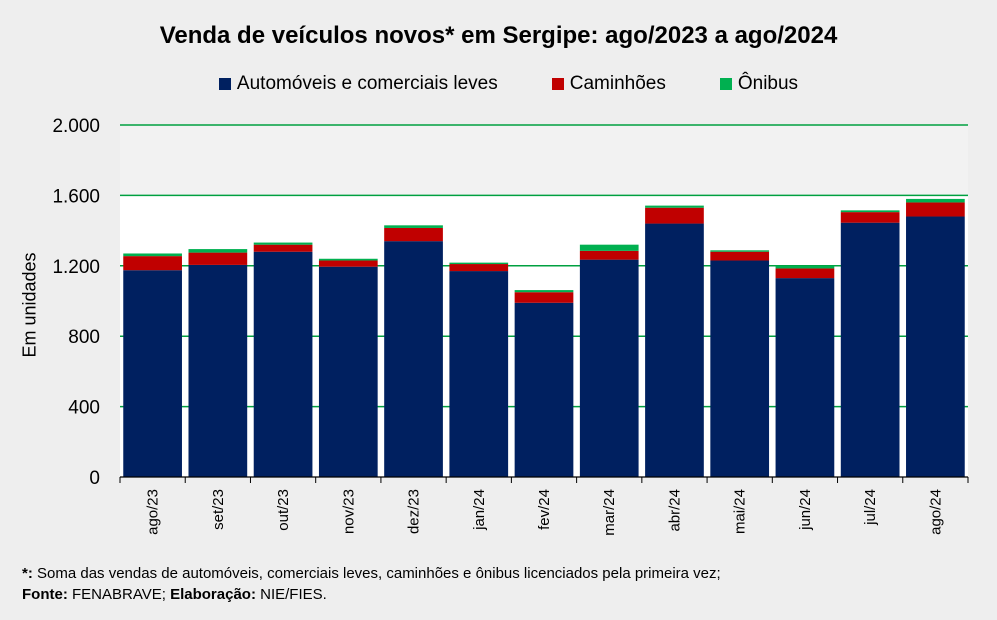 This screenshot has height=620, width=997. Describe the element at coordinates (544, 160) in the screenshot. I see `plot-band` at that location.